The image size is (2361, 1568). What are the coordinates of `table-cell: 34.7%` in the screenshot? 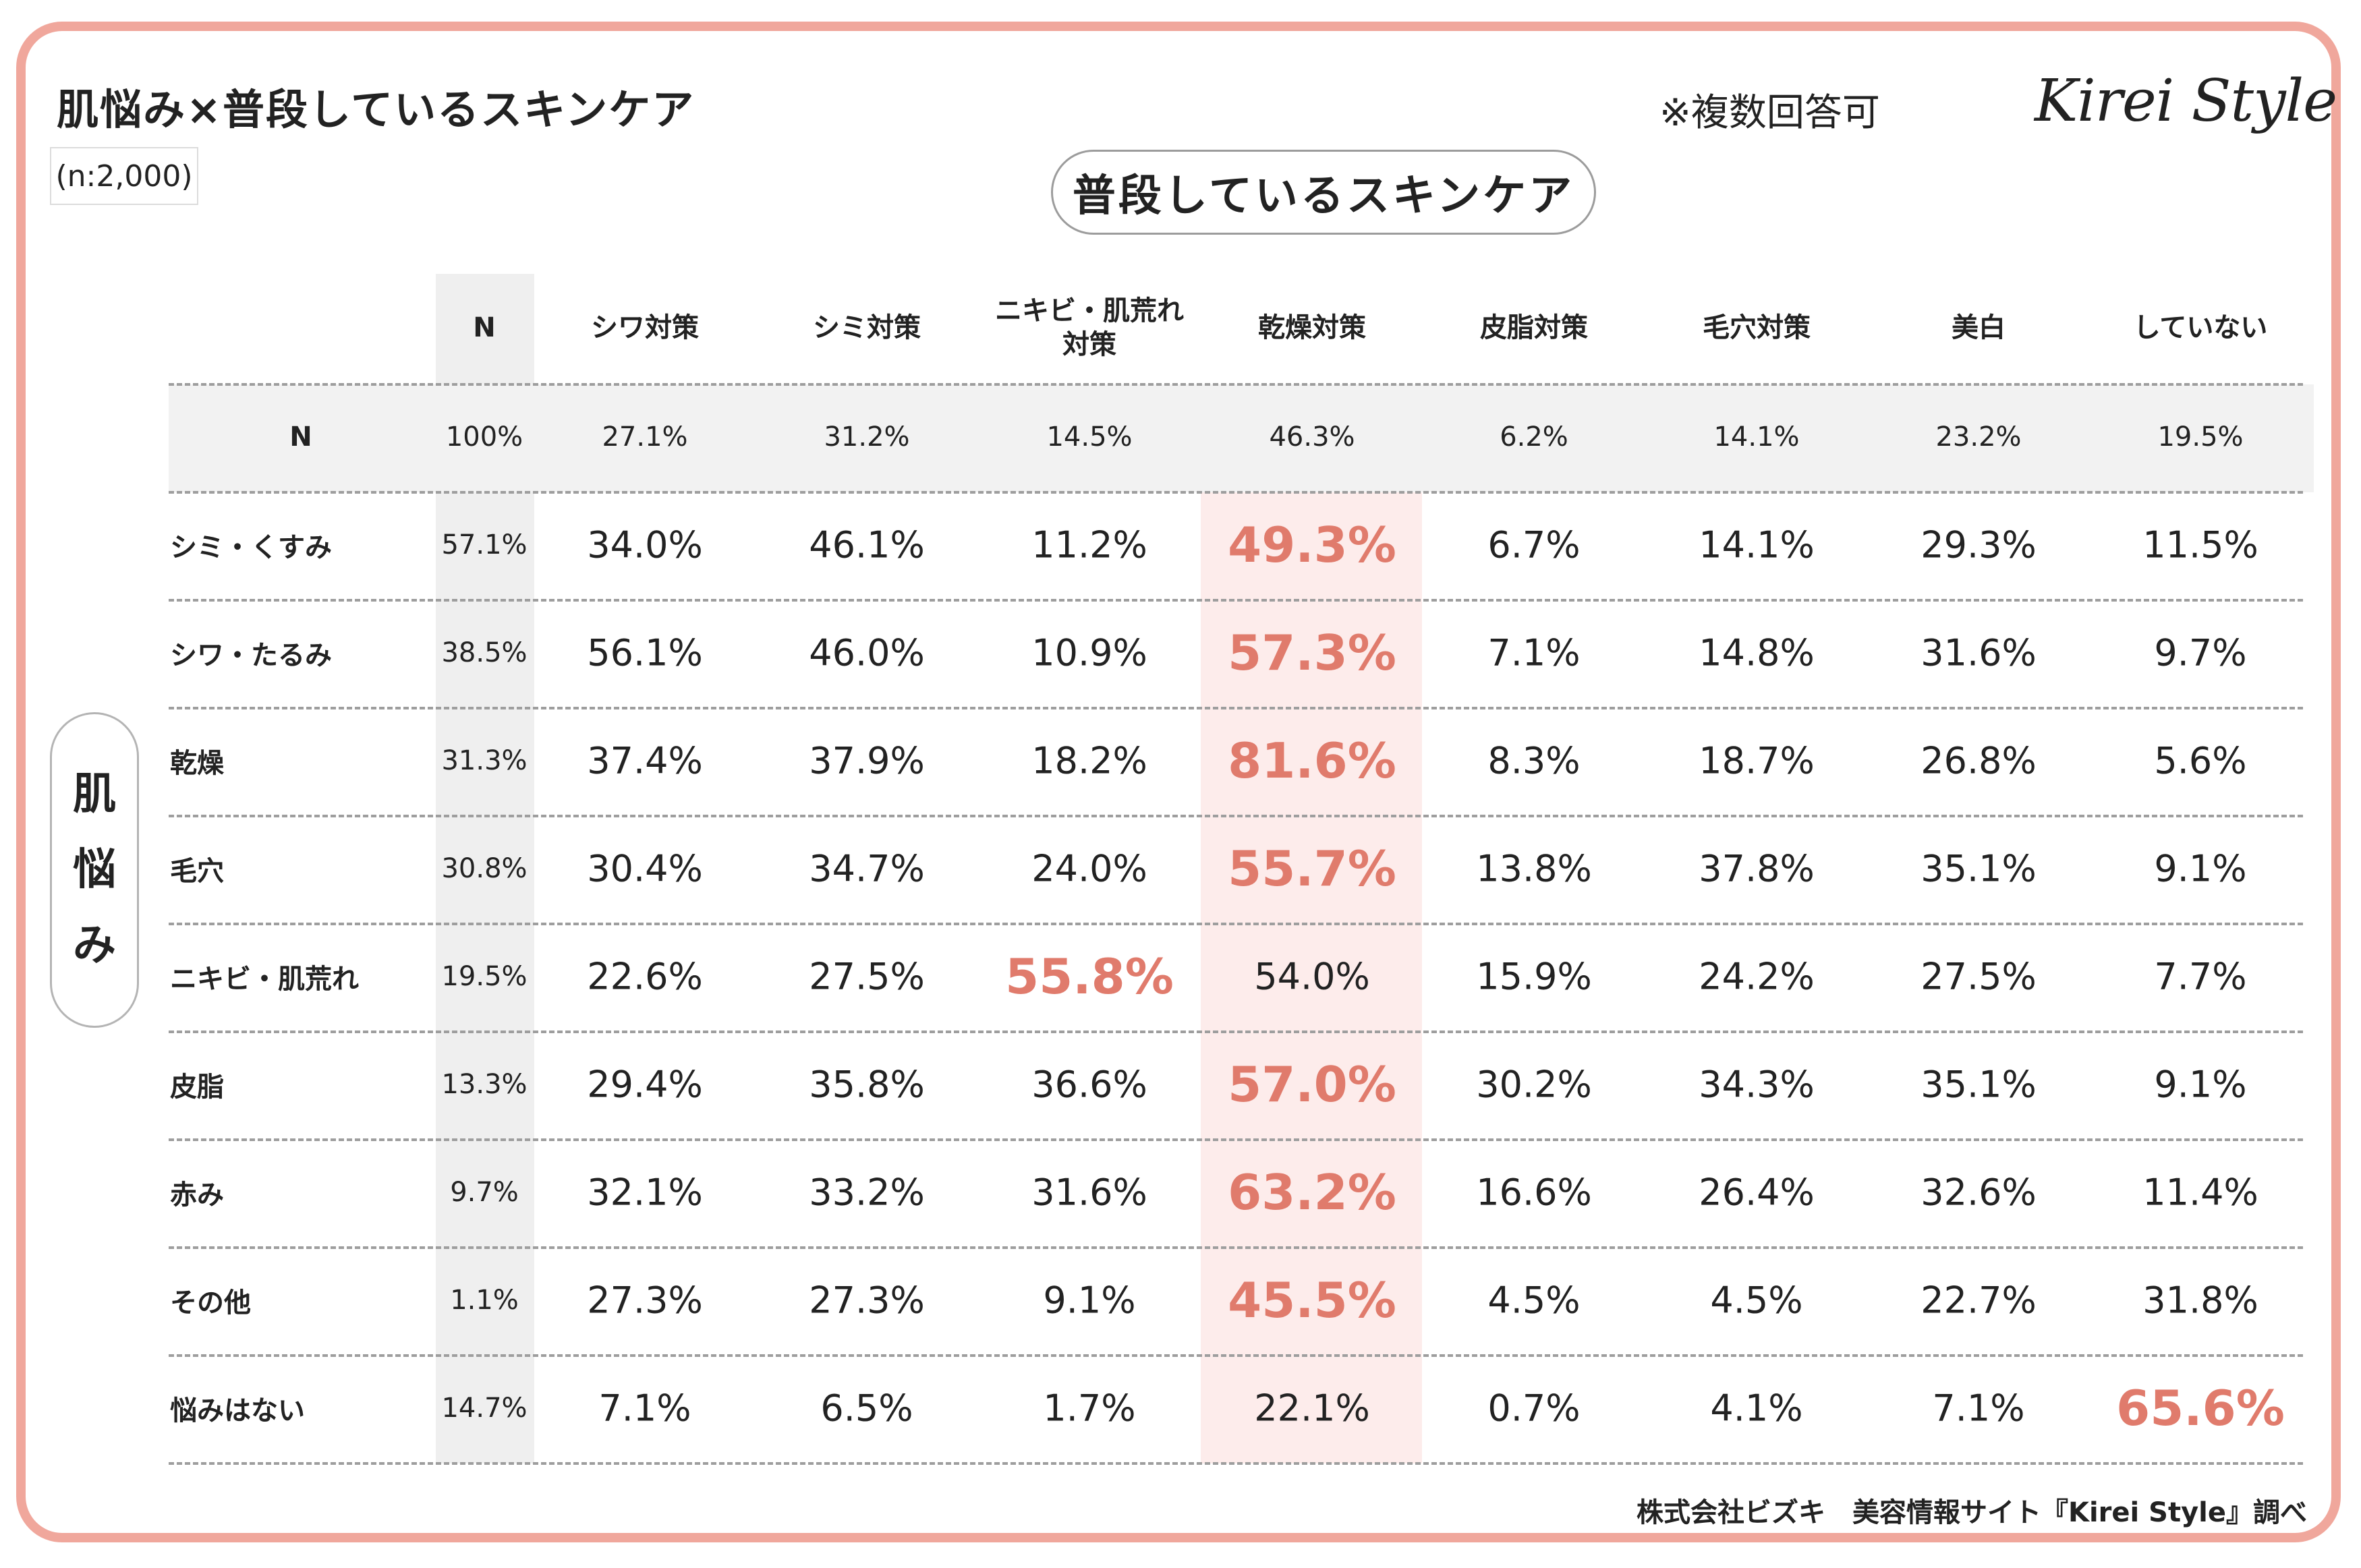 It's located at (867, 868).